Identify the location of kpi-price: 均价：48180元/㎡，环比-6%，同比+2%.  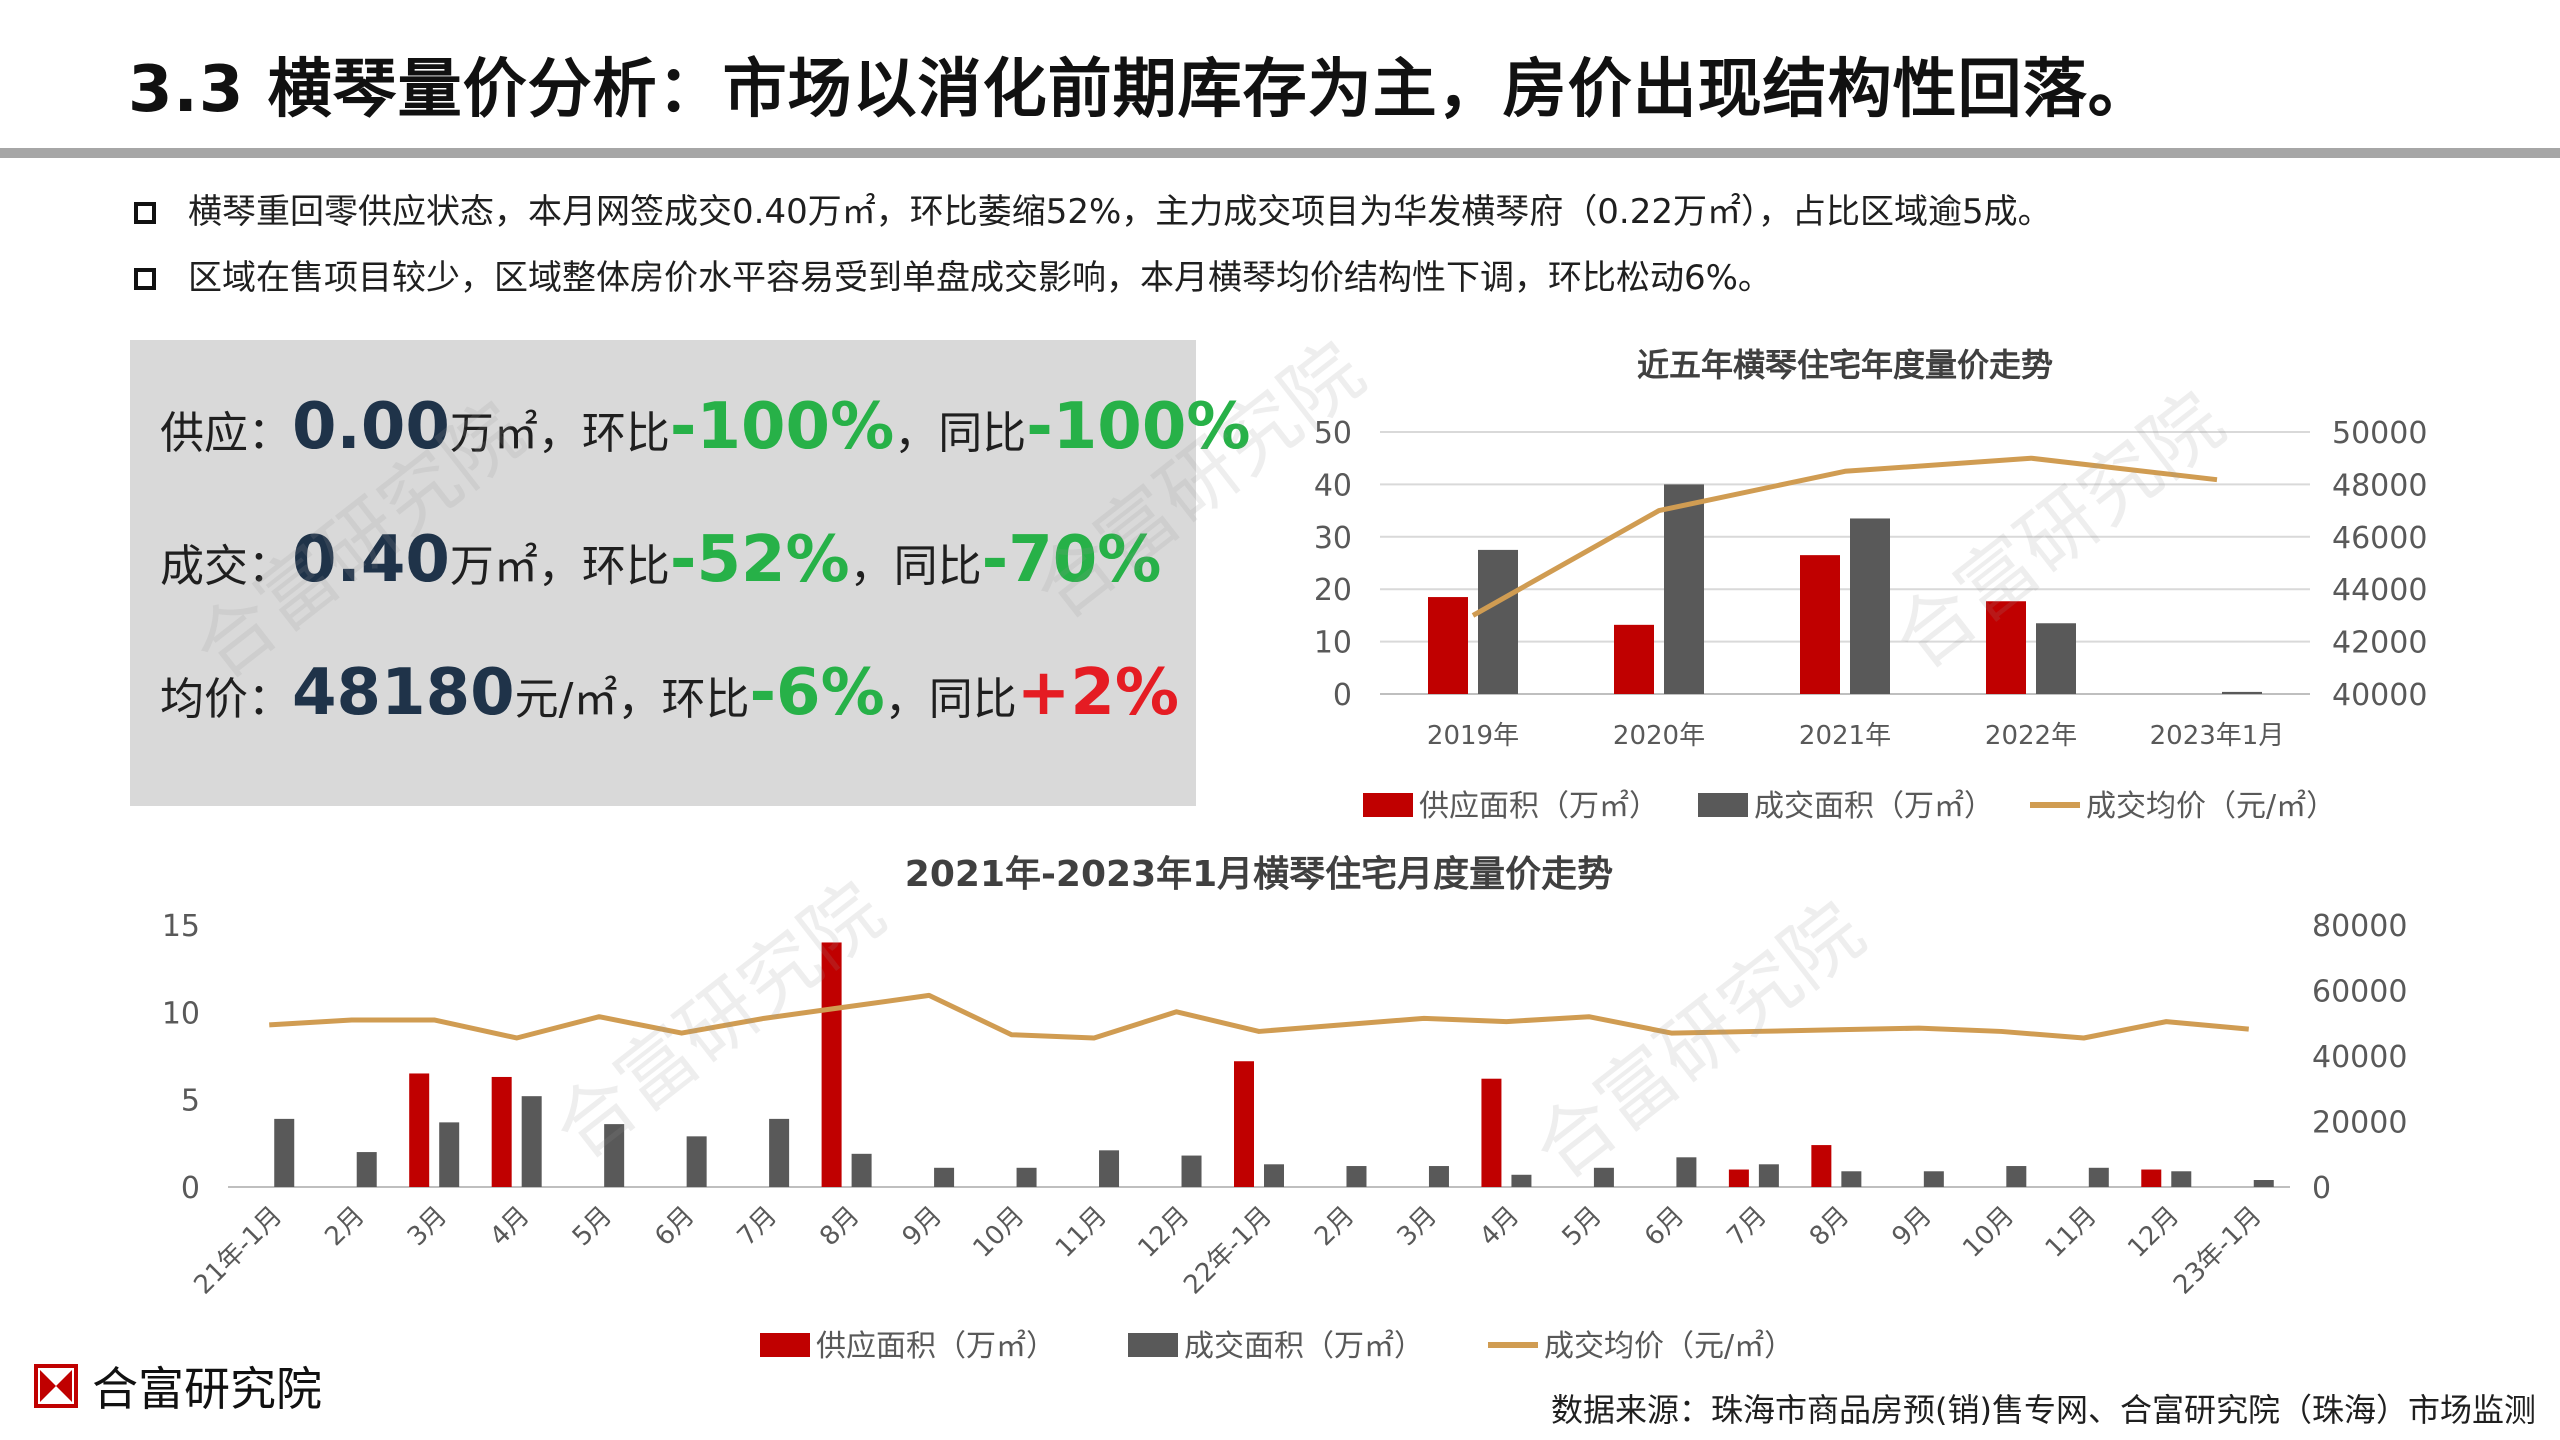
(669, 693).